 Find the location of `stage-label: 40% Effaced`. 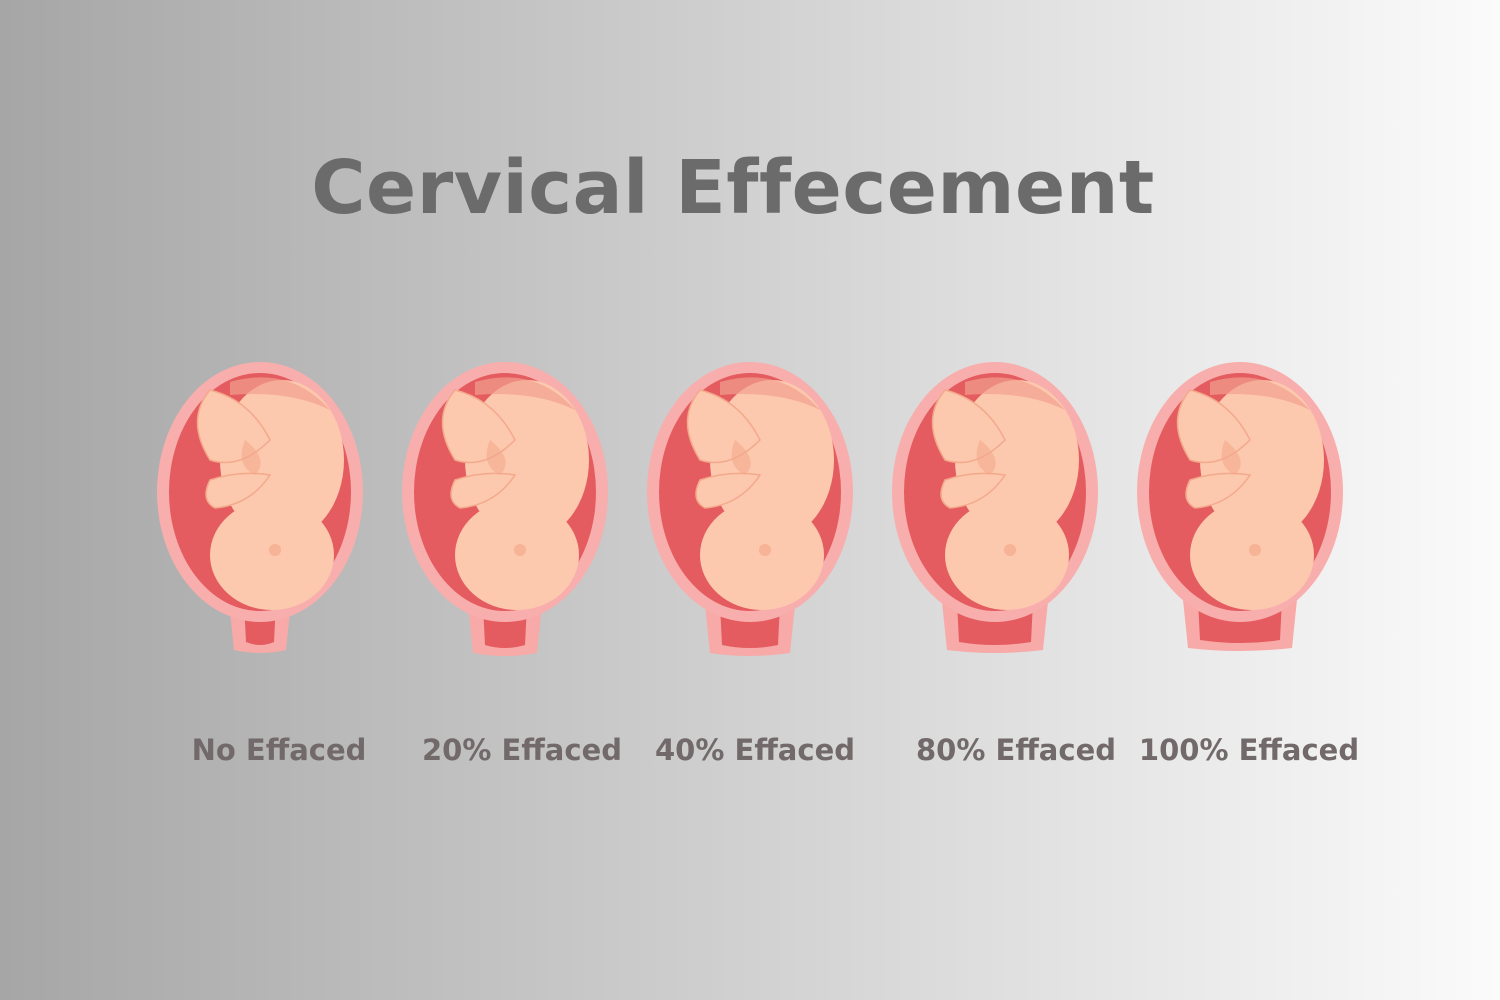

stage-label: 40% Effaced is located at coordinates (755, 750).